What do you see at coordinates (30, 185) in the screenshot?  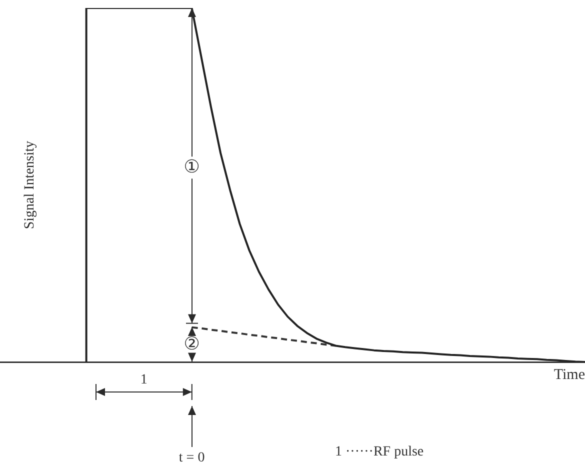 I see `y-axis-title: Signal Intensity` at bounding box center [30, 185].